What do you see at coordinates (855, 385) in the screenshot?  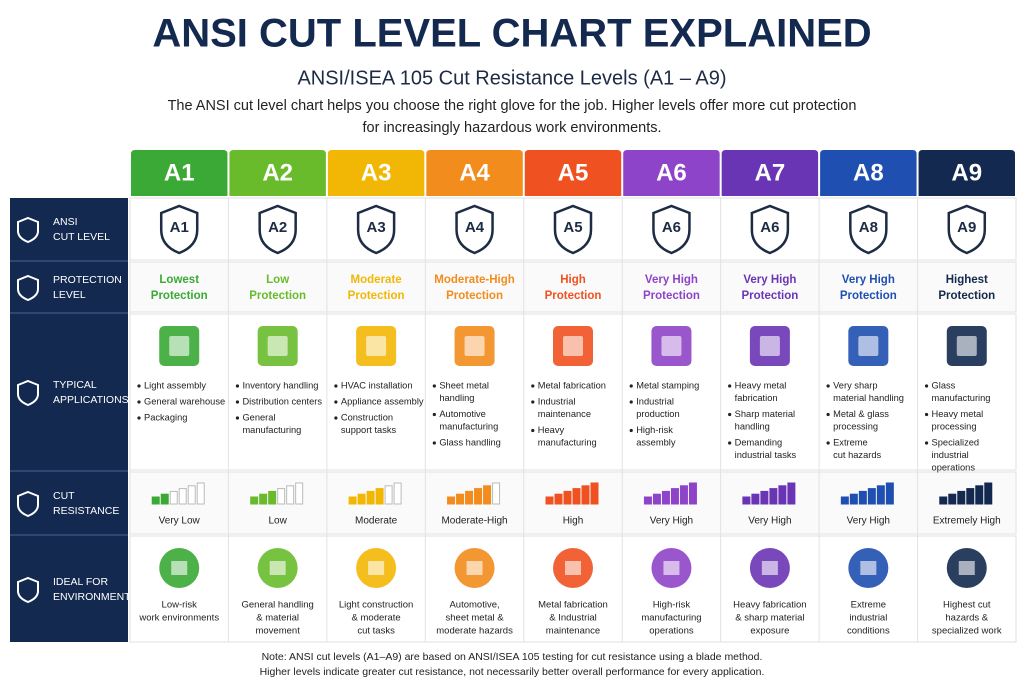 I see `application: Very sharp` at bounding box center [855, 385].